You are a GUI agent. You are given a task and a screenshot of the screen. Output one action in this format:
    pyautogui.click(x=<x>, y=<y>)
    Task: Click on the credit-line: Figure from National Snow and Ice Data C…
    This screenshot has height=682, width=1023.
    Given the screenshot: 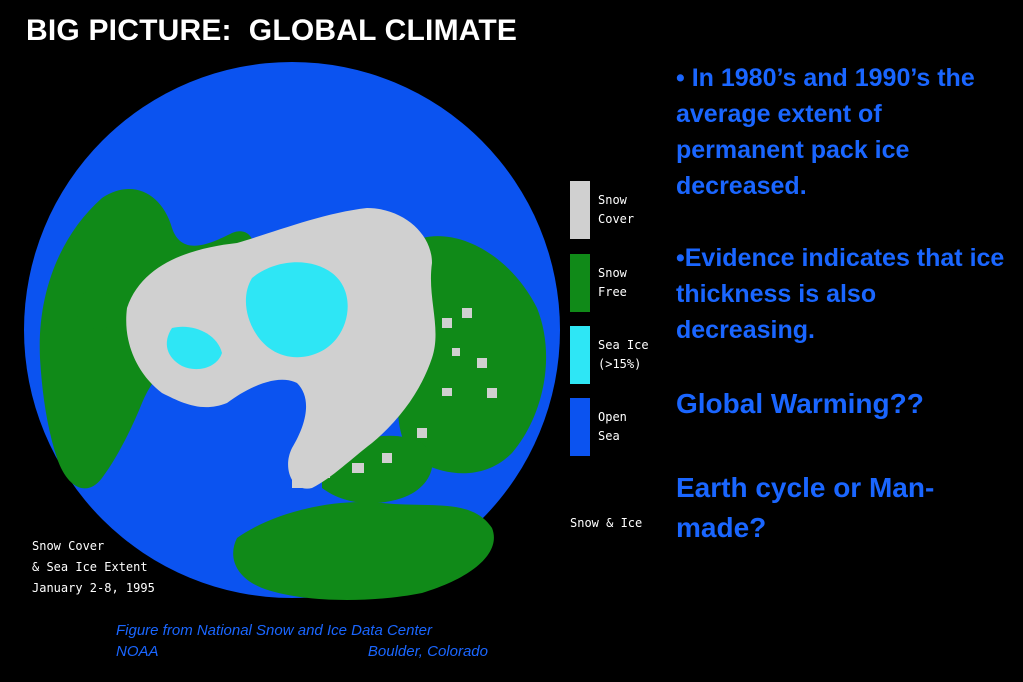 What is the action you would take?
    pyautogui.click(x=274, y=630)
    